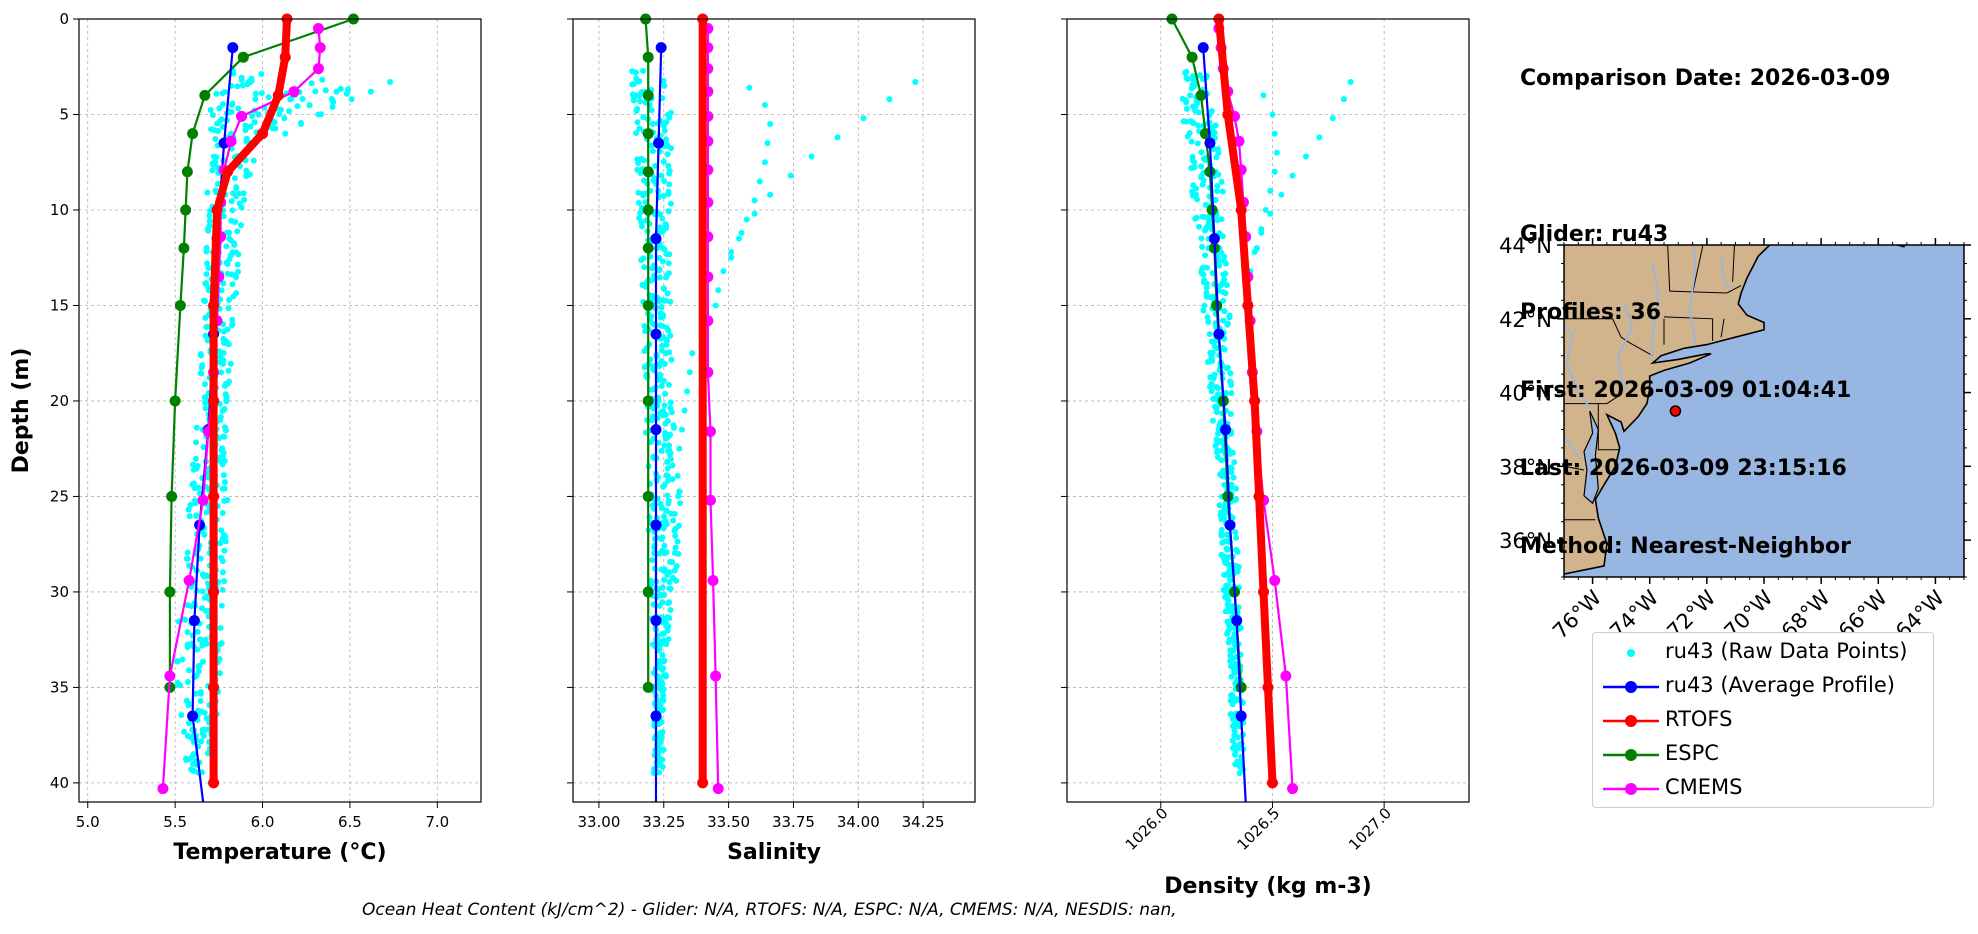  Describe the element at coordinates (1631, 687) in the screenshot. I see `legend-marker-average` at that location.